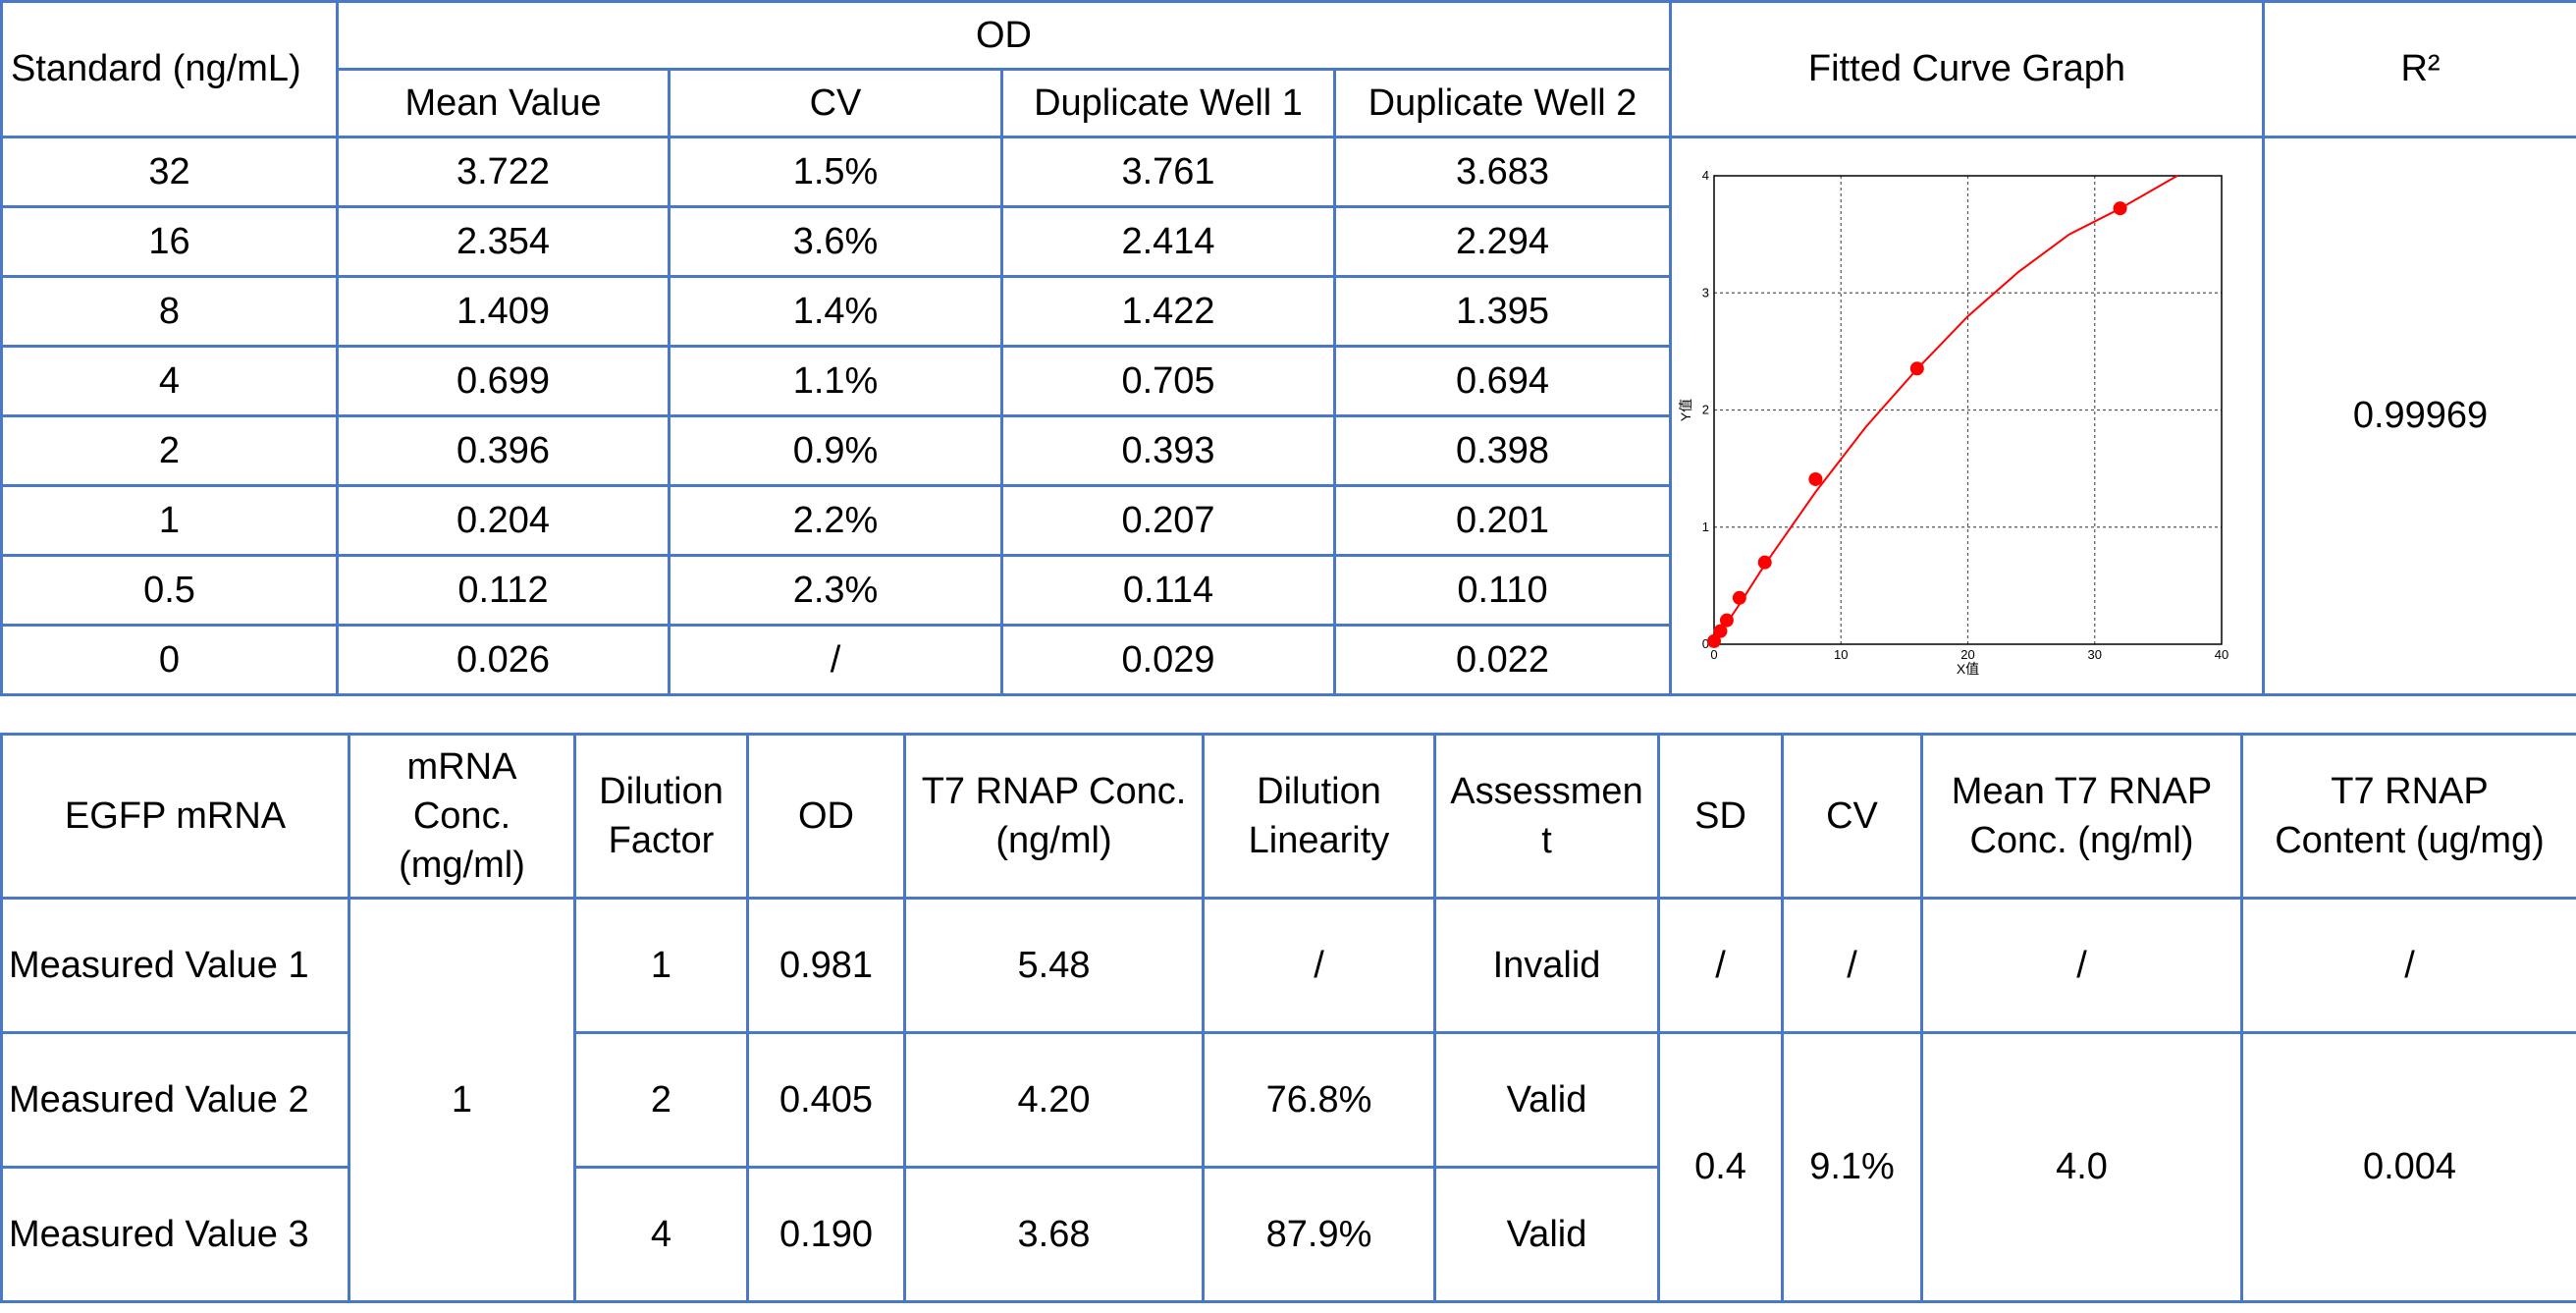 The width and height of the screenshot is (2576, 1313). I want to click on dilution-cell: 2, so click(661, 1100).